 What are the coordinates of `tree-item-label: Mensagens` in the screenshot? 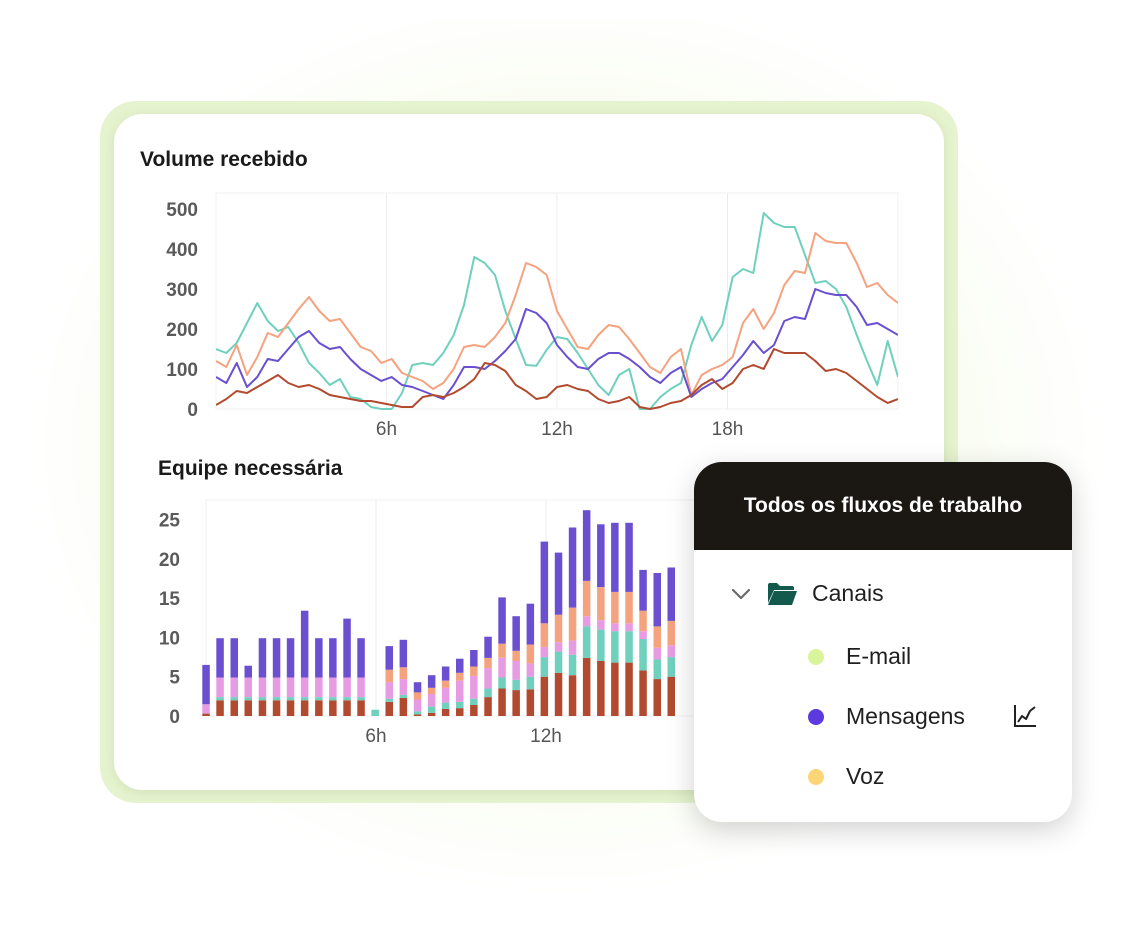 It's located at (905, 716).